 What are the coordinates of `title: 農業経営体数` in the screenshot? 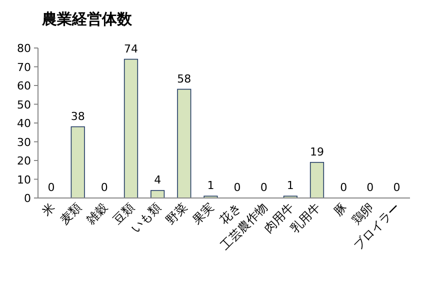 It's located at (87, 19).